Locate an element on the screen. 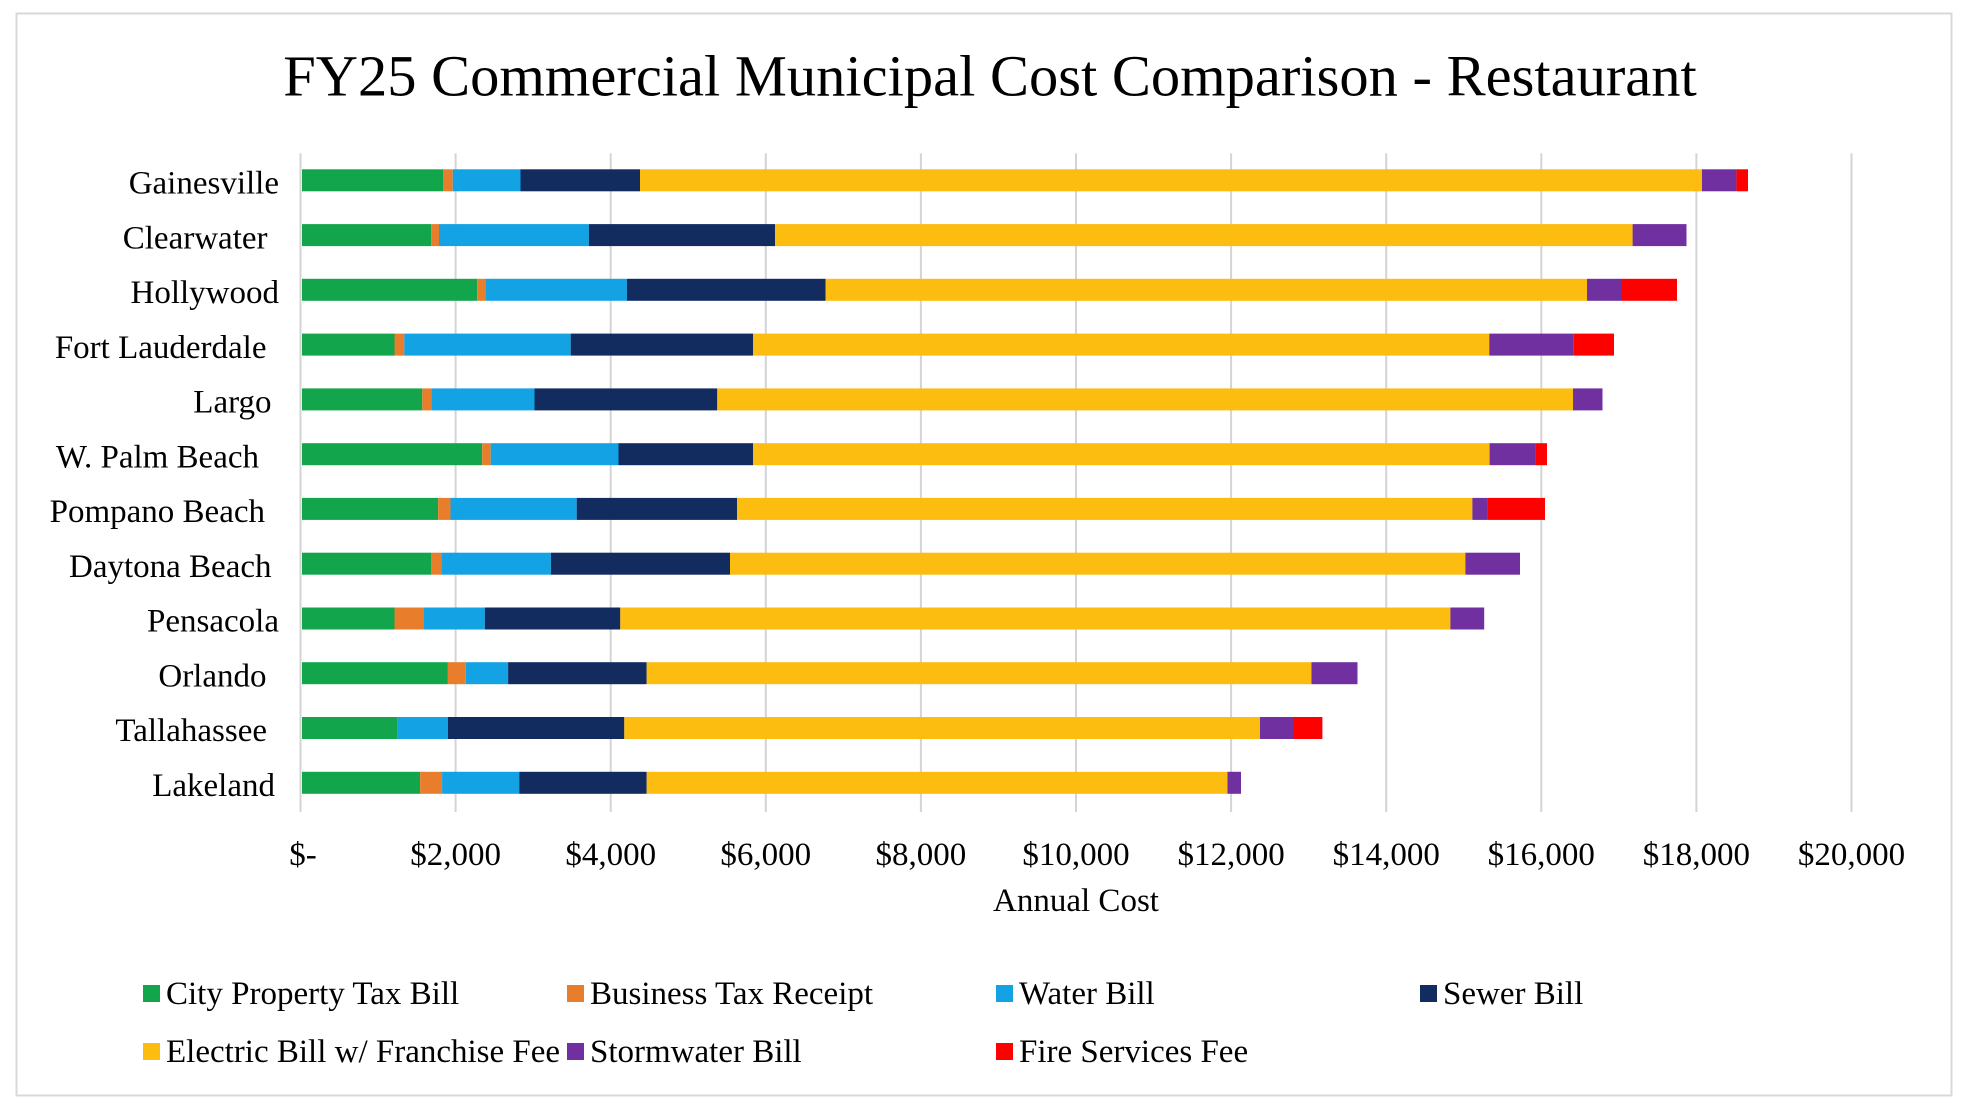  svg-text: Stormwater Bill is located at coordinates (696, 1052).